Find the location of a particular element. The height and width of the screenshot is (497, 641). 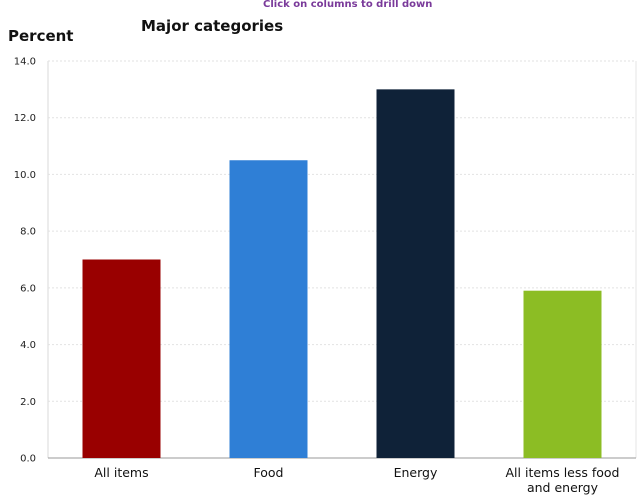

y-tick-label: 14.0 is located at coordinates (25, 62).